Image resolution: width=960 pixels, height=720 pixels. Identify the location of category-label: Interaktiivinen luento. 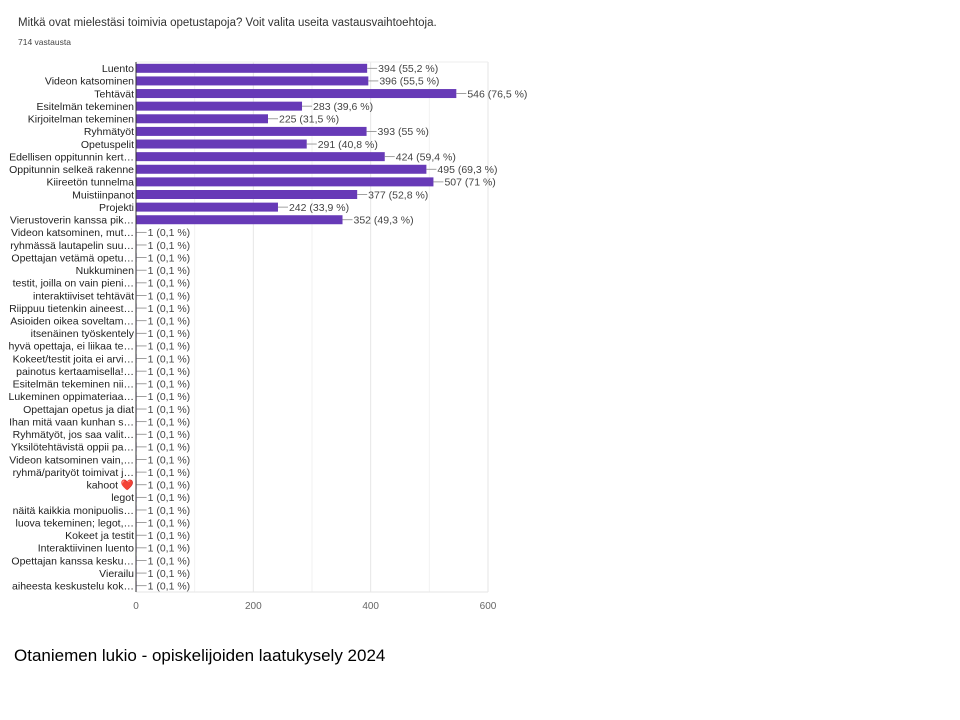
(86, 549).